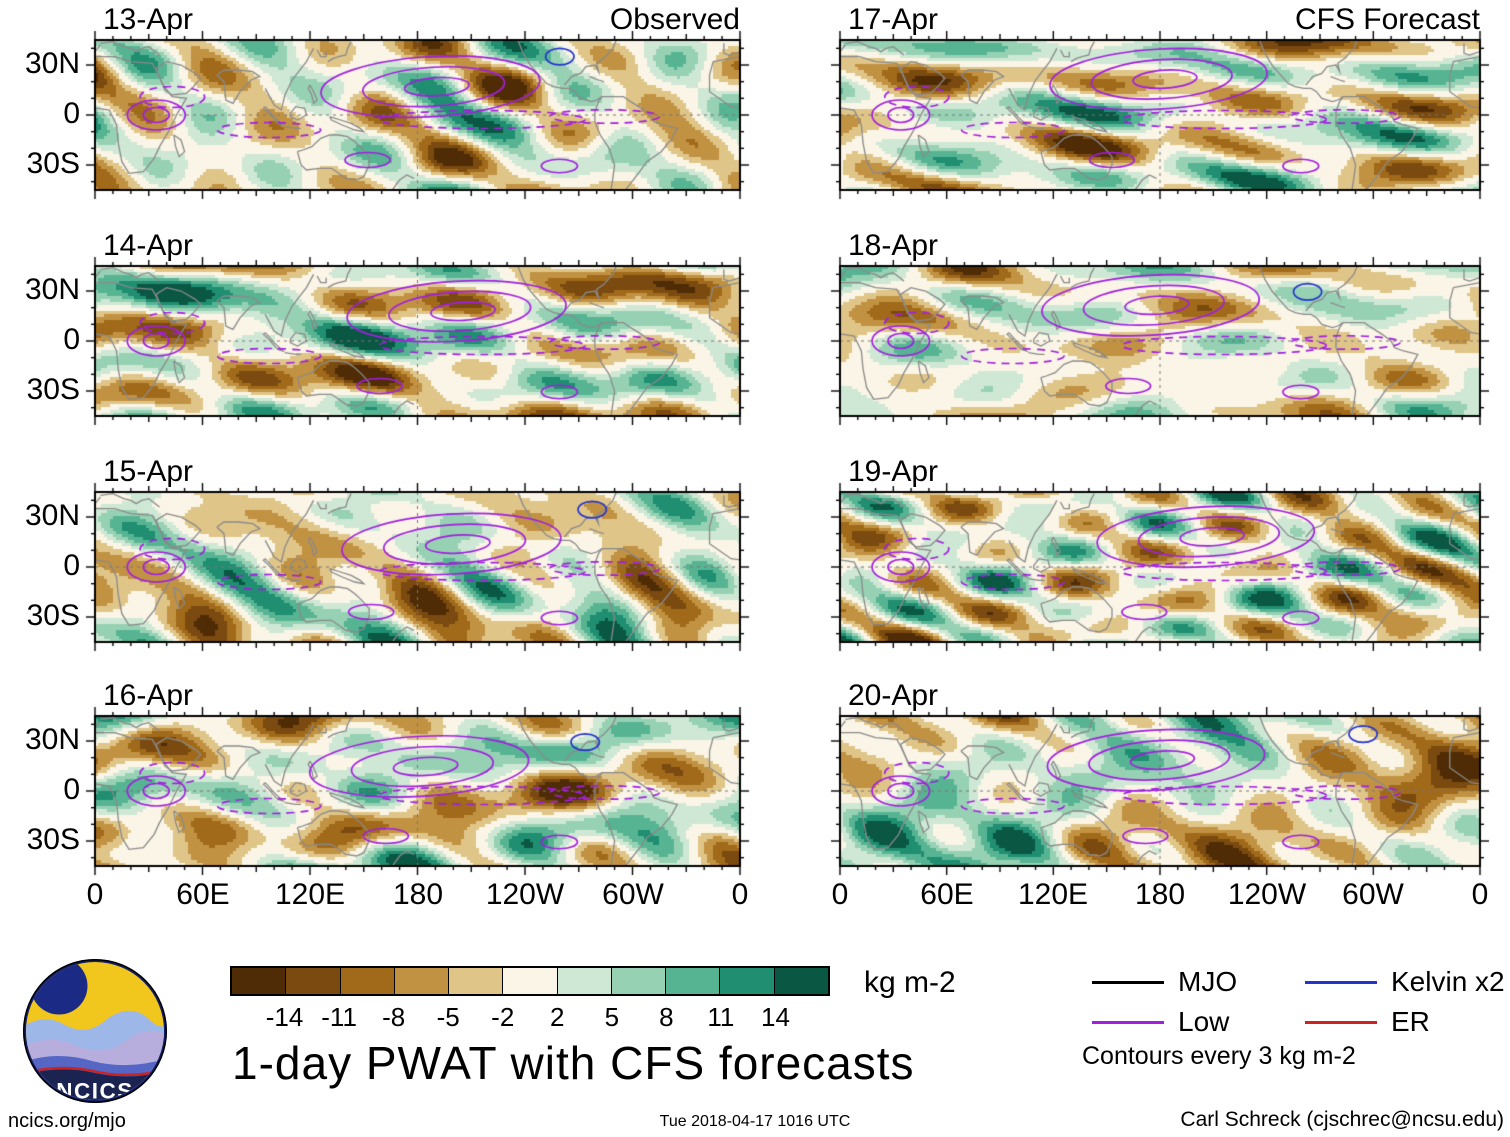 This screenshot has width=1510, height=1137. What do you see at coordinates (557, 1017) in the screenshot?
I see `colorbar-tick: 2` at bounding box center [557, 1017].